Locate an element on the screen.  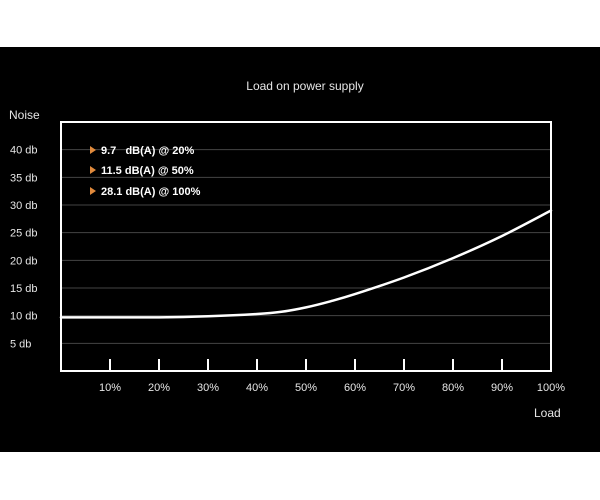
legend-item: 28.1 dB(A) @ 100% is located at coordinates (145, 192).